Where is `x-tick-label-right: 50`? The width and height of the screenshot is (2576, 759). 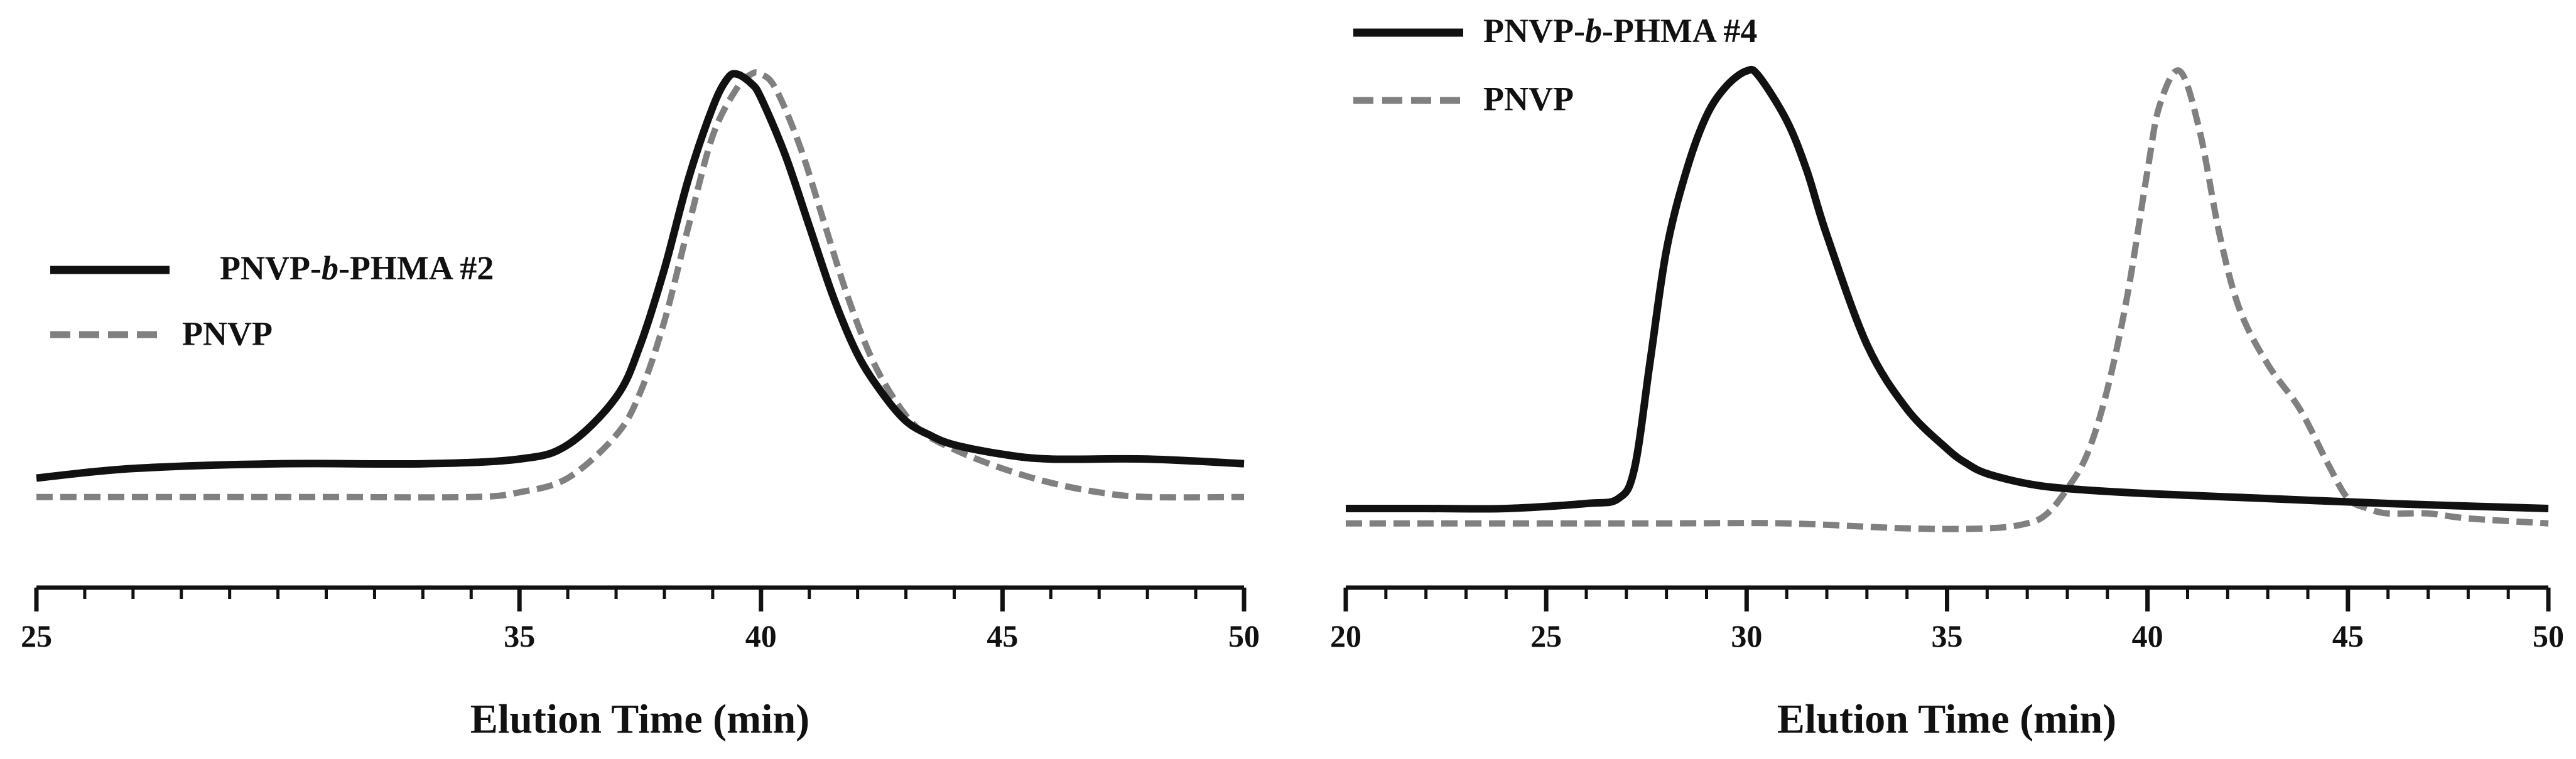
x-tick-label-right: 50 is located at coordinates (2548, 636).